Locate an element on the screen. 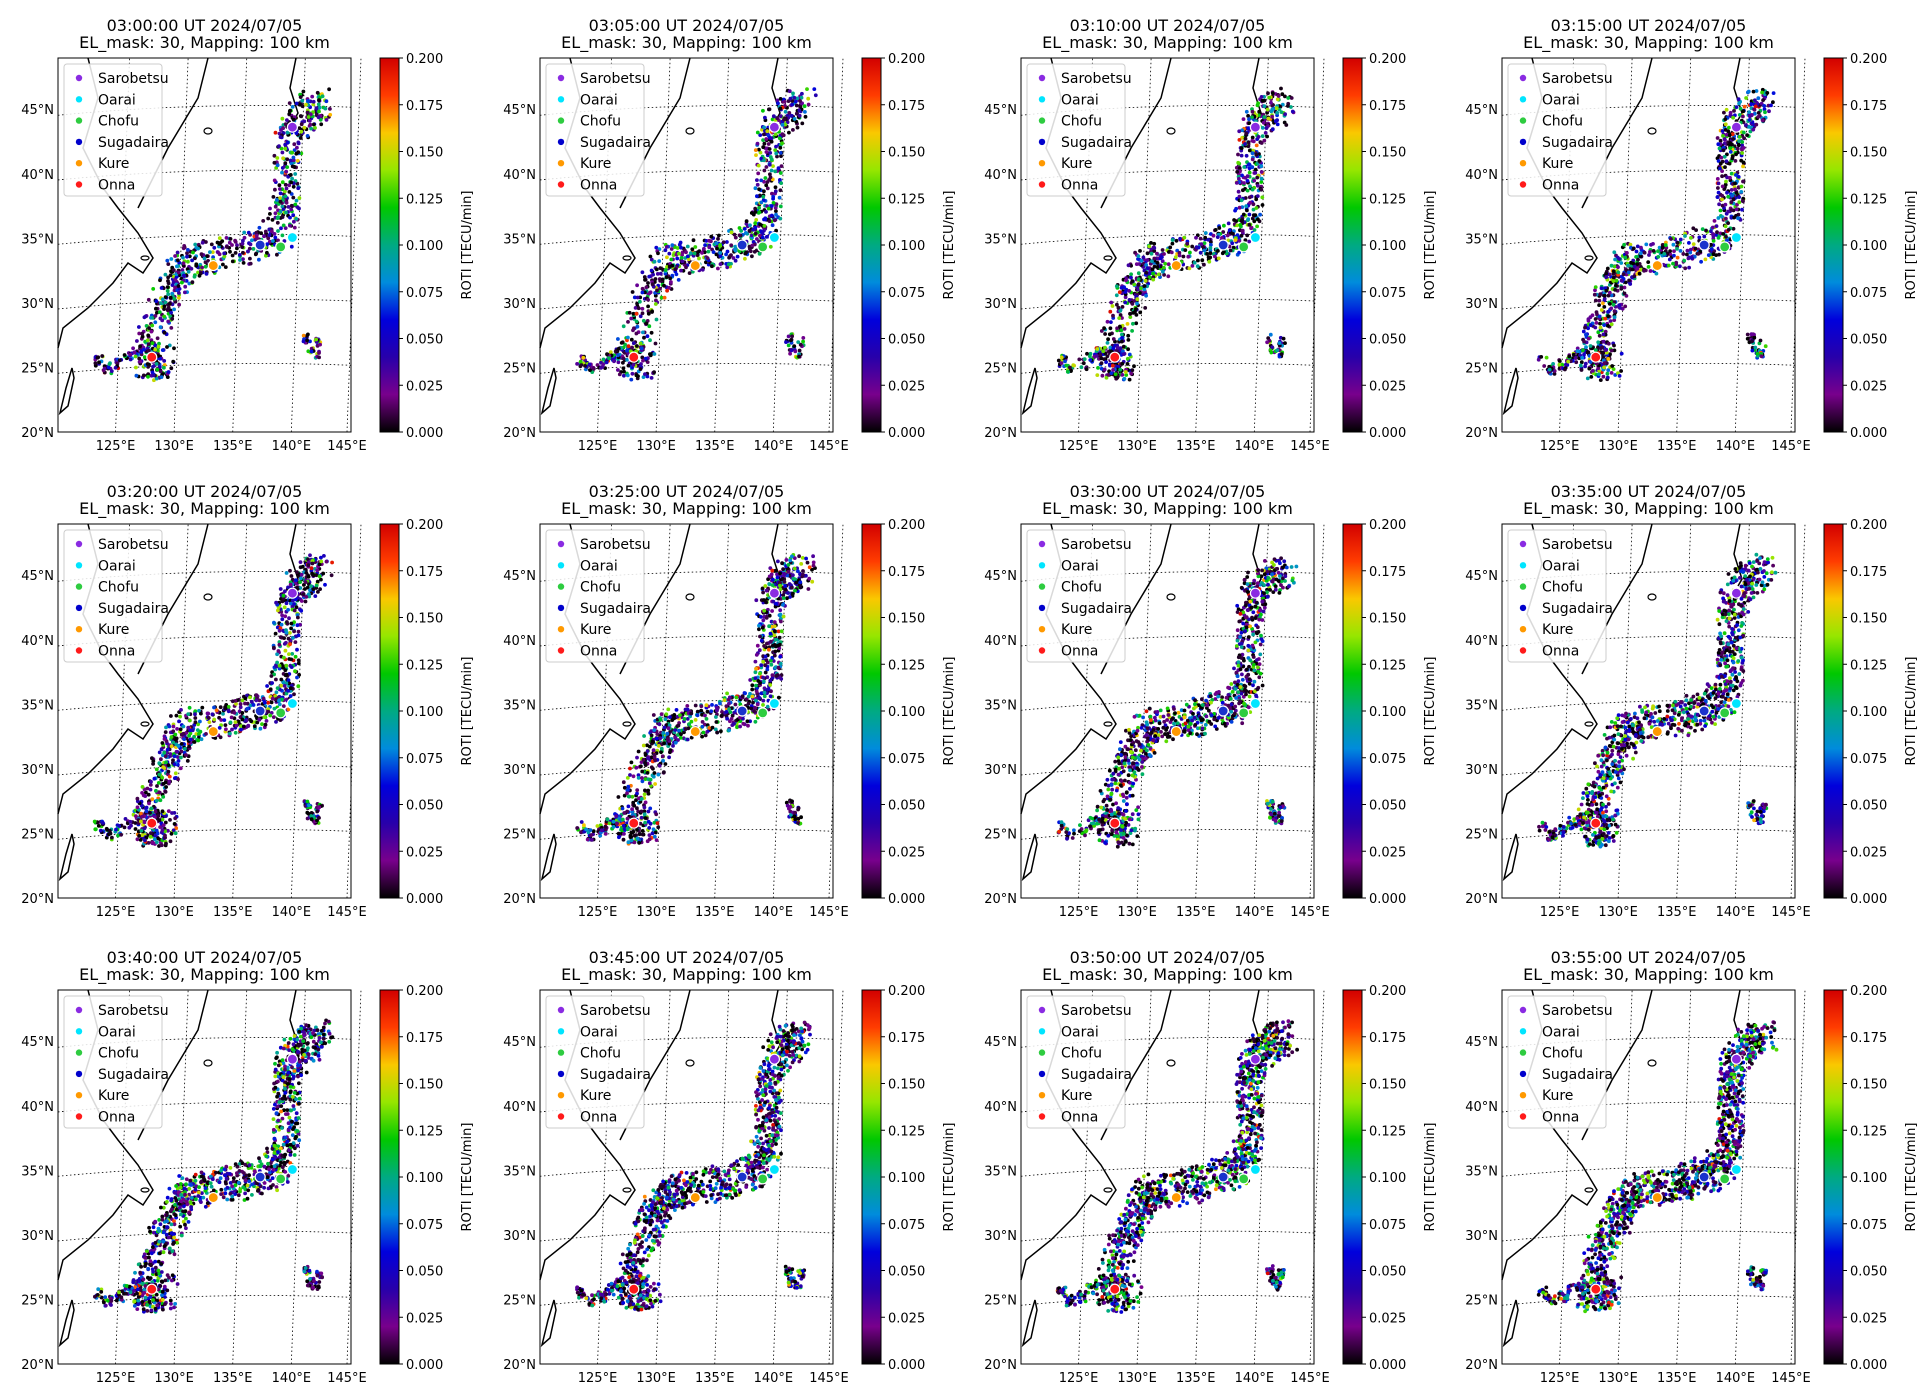  lat-tick-label: 40°N is located at coordinates (519, 175).